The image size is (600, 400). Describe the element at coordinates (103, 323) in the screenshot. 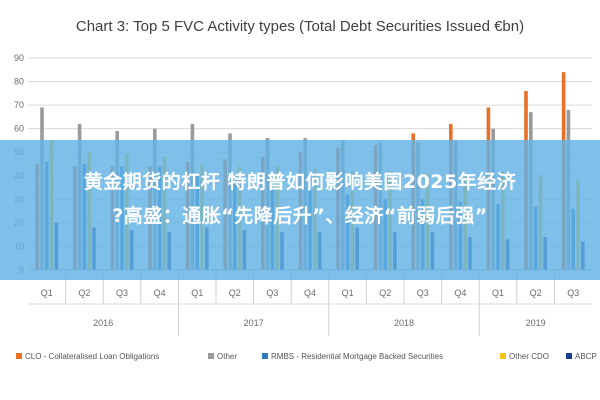

I see `x-group-label: 2016` at that location.